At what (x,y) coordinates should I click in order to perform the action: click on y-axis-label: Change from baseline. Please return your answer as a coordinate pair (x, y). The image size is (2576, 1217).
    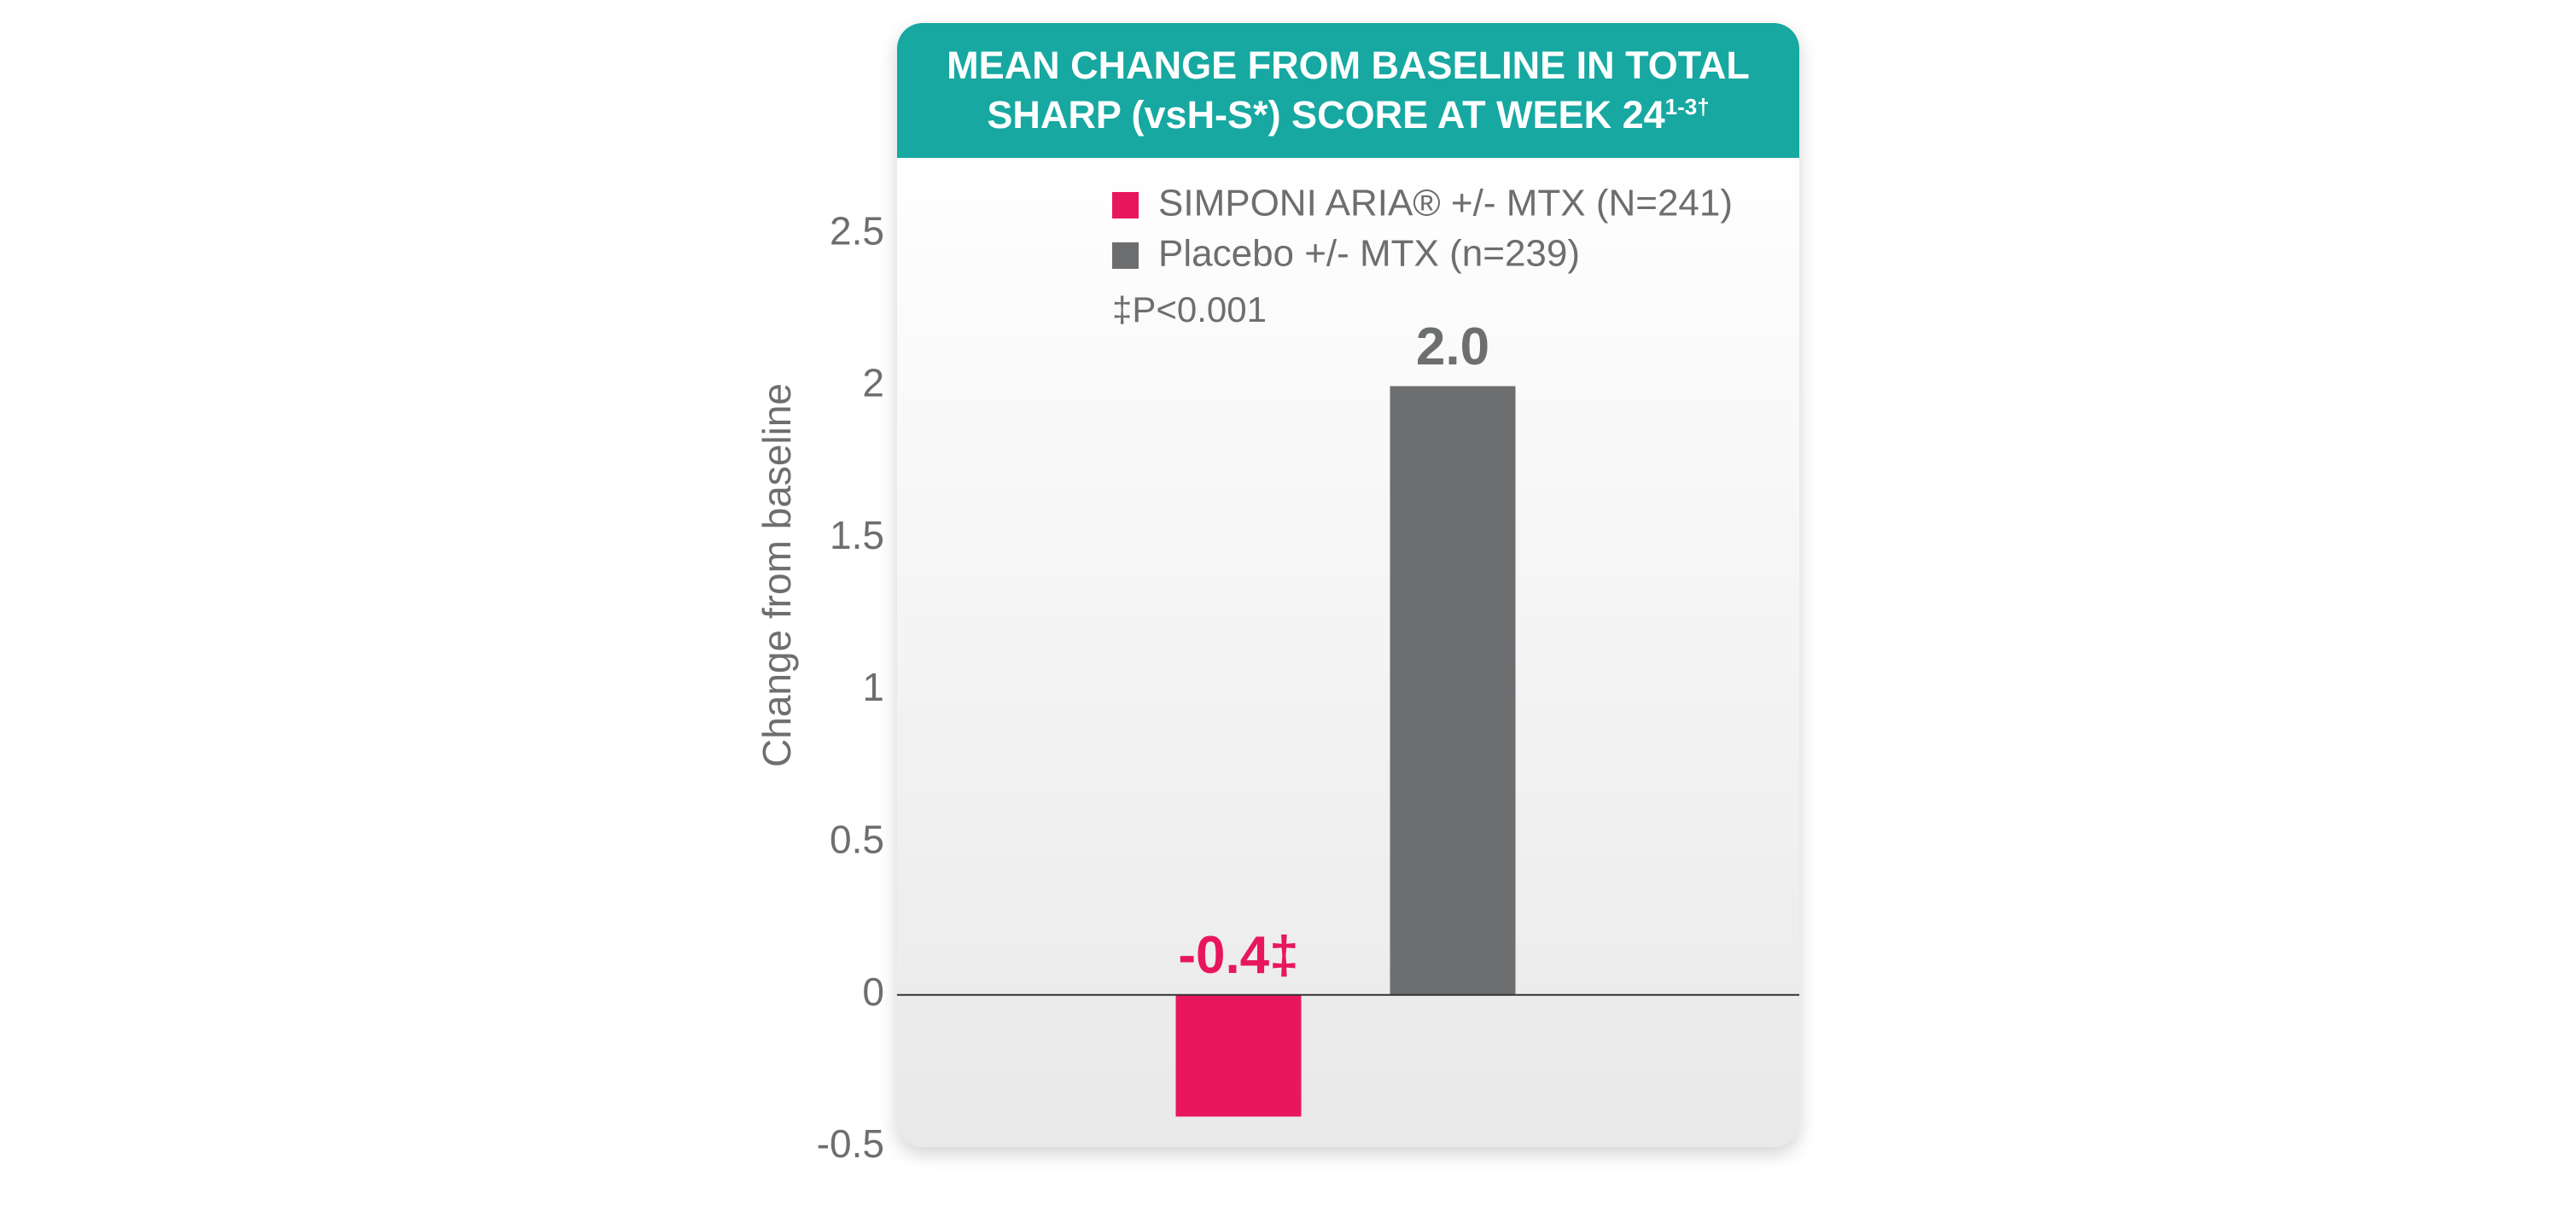
    Looking at the image, I should click on (777, 575).